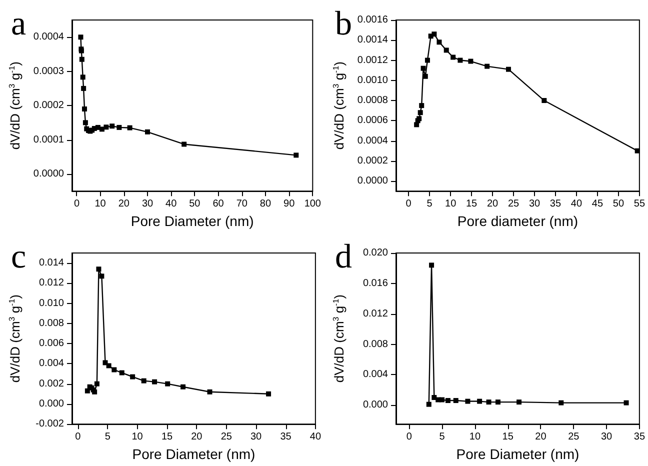 The height and width of the screenshot is (466, 648). What do you see at coordinates (514, 204) in the screenshot?
I see `x-tick-label: 25` at bounding box center [514, 204].